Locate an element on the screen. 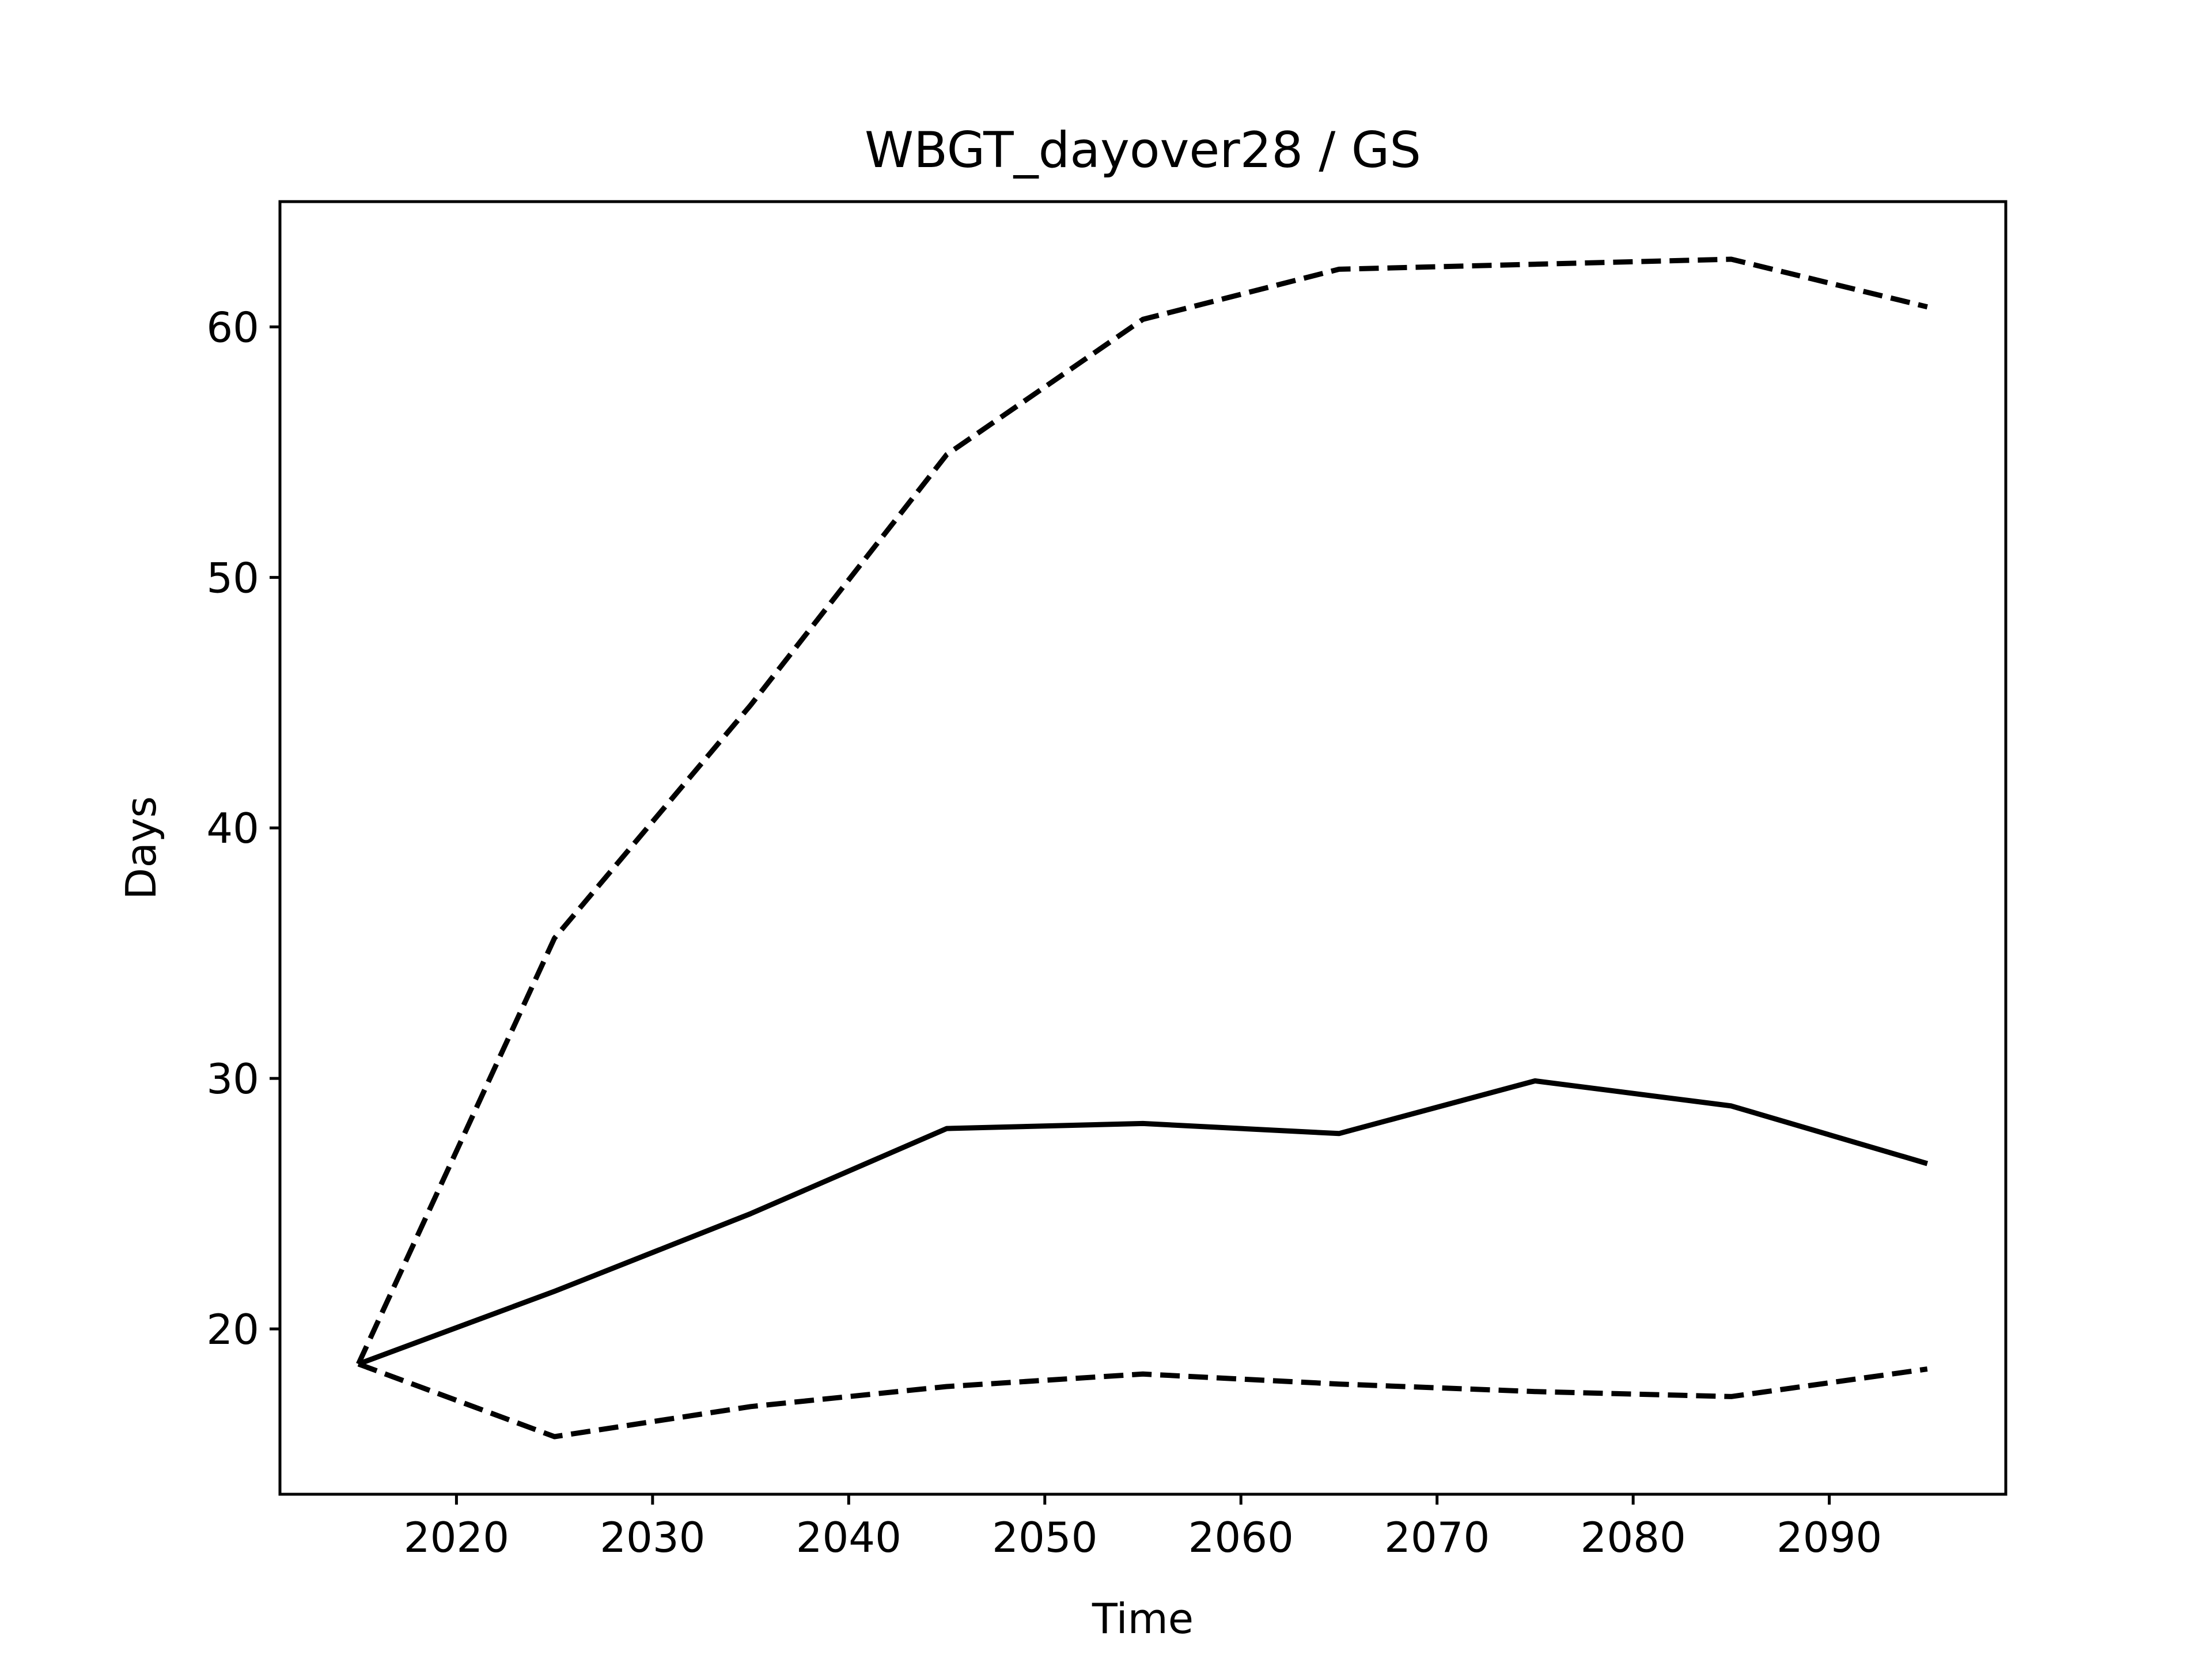  y-tick-label: 30 is located at coordinates (232, 1079).